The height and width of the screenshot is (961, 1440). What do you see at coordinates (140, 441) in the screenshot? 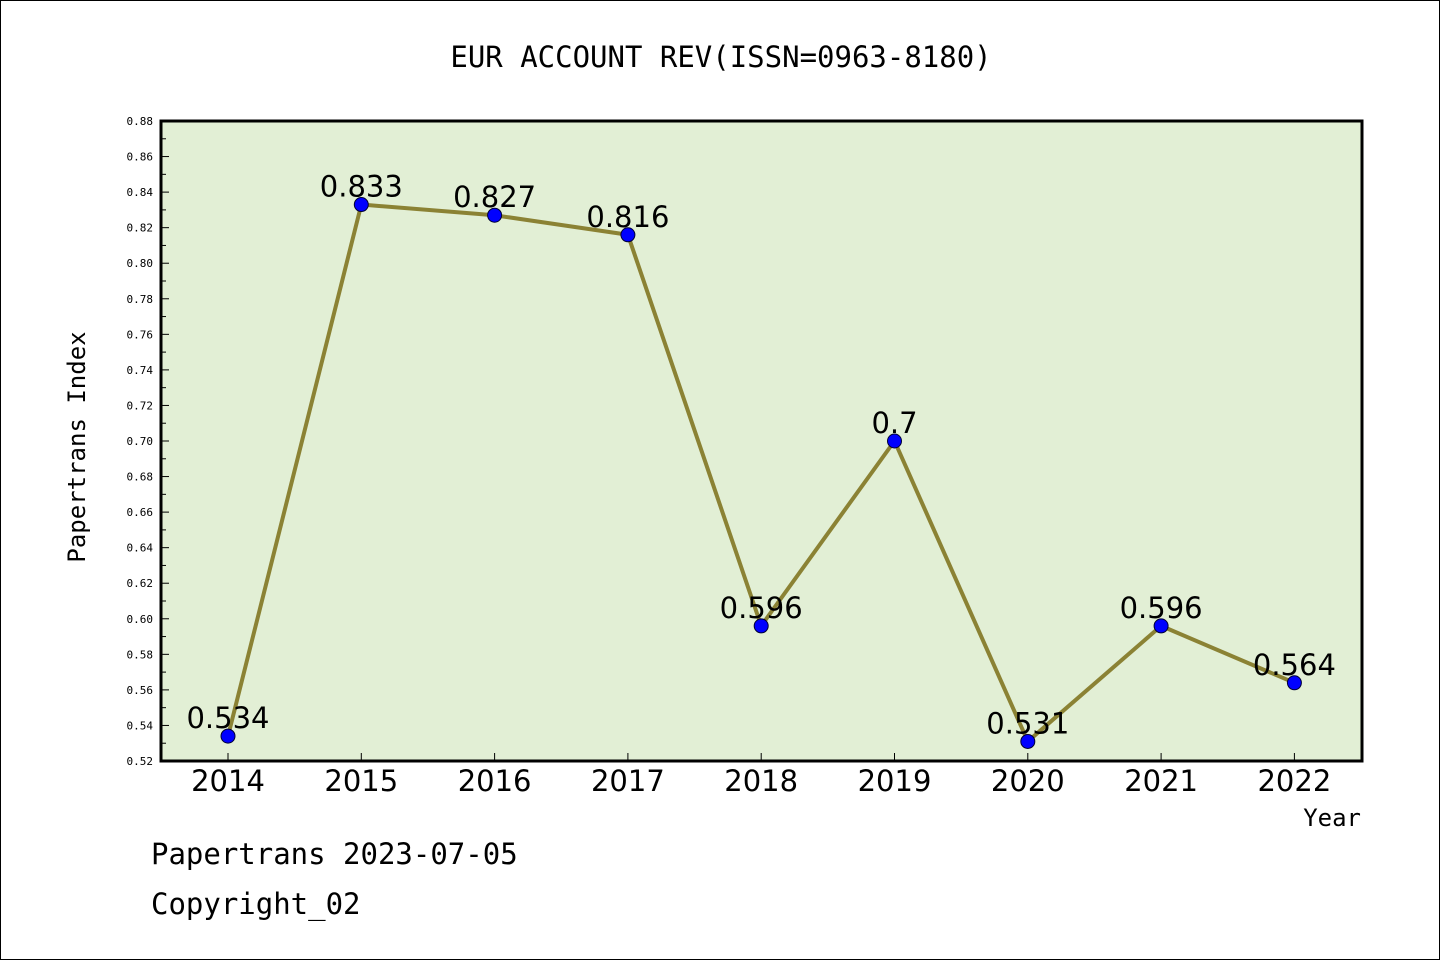
I see `y-tick-label: 0.70` at bounding box center [140, 441].